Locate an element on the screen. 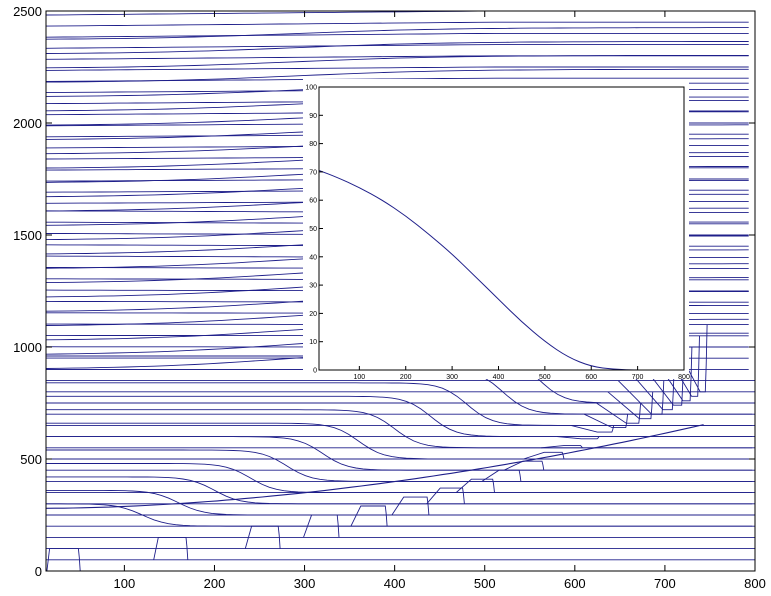  inset-y-tick-label: 30 is located at coordinates (313, 286).